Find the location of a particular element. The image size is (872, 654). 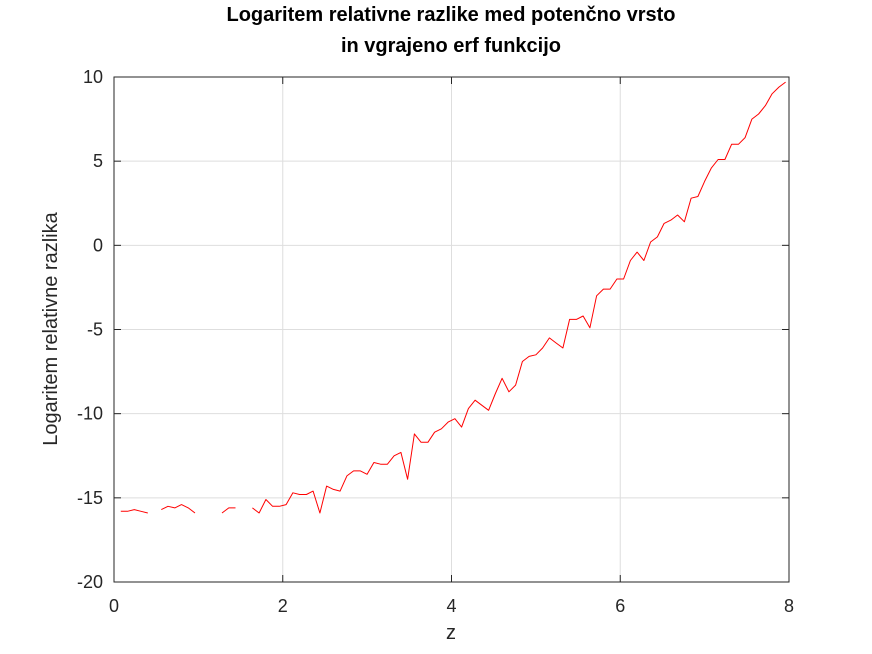

y-tick-label: 0 is located at coordinates (98, 245).